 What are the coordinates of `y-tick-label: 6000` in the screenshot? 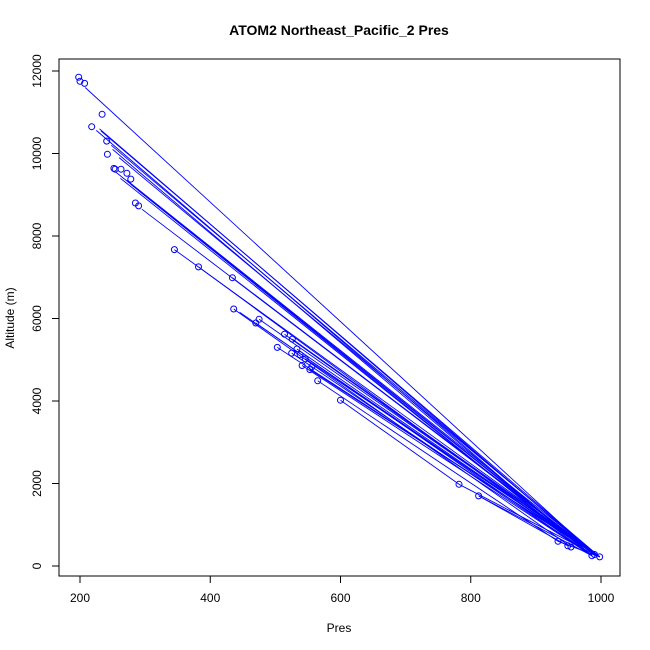 It's located at (37, 318).